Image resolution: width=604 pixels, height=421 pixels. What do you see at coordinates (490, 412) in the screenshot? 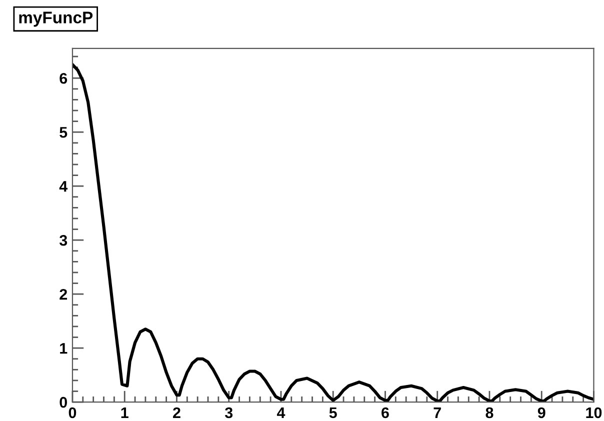
I see `x-tick-label: 8` at bounding box center [490, 412].